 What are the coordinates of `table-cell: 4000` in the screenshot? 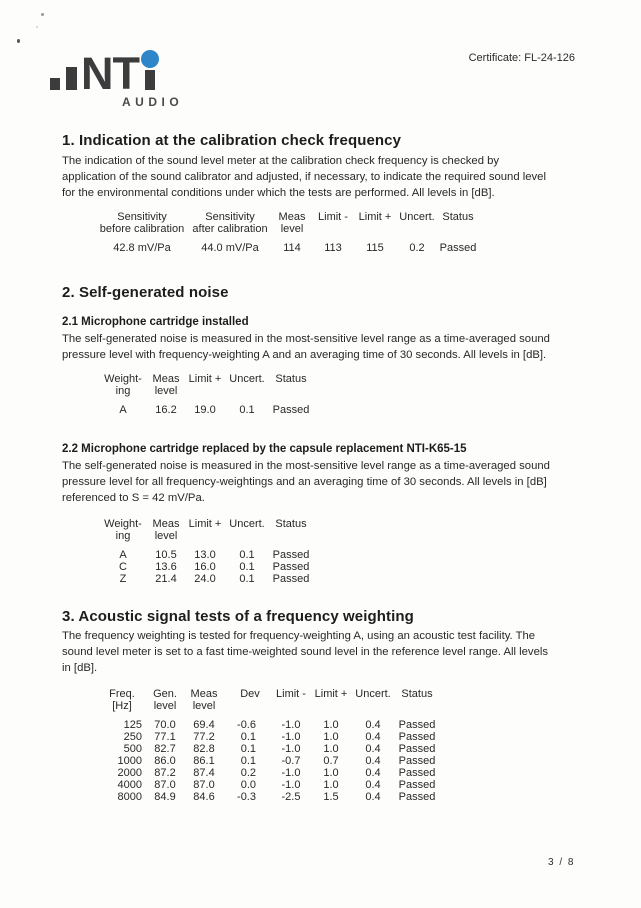 It's located at (129, 785).